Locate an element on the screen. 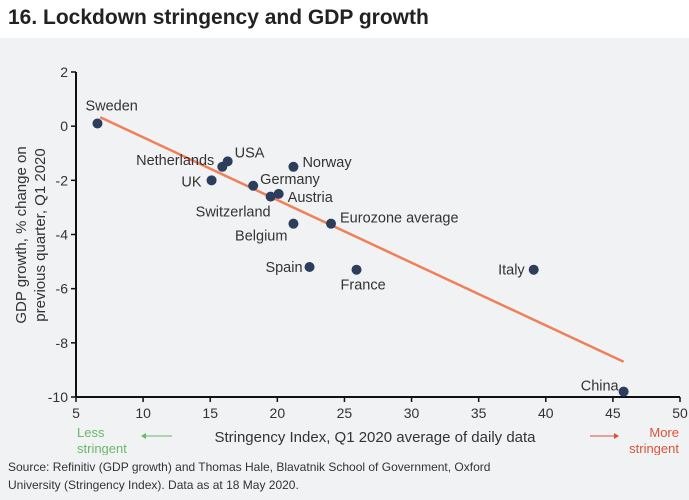 This screenshot has width=689, height=500. less-stringent-label: Less is located at coordinates (91, 432).